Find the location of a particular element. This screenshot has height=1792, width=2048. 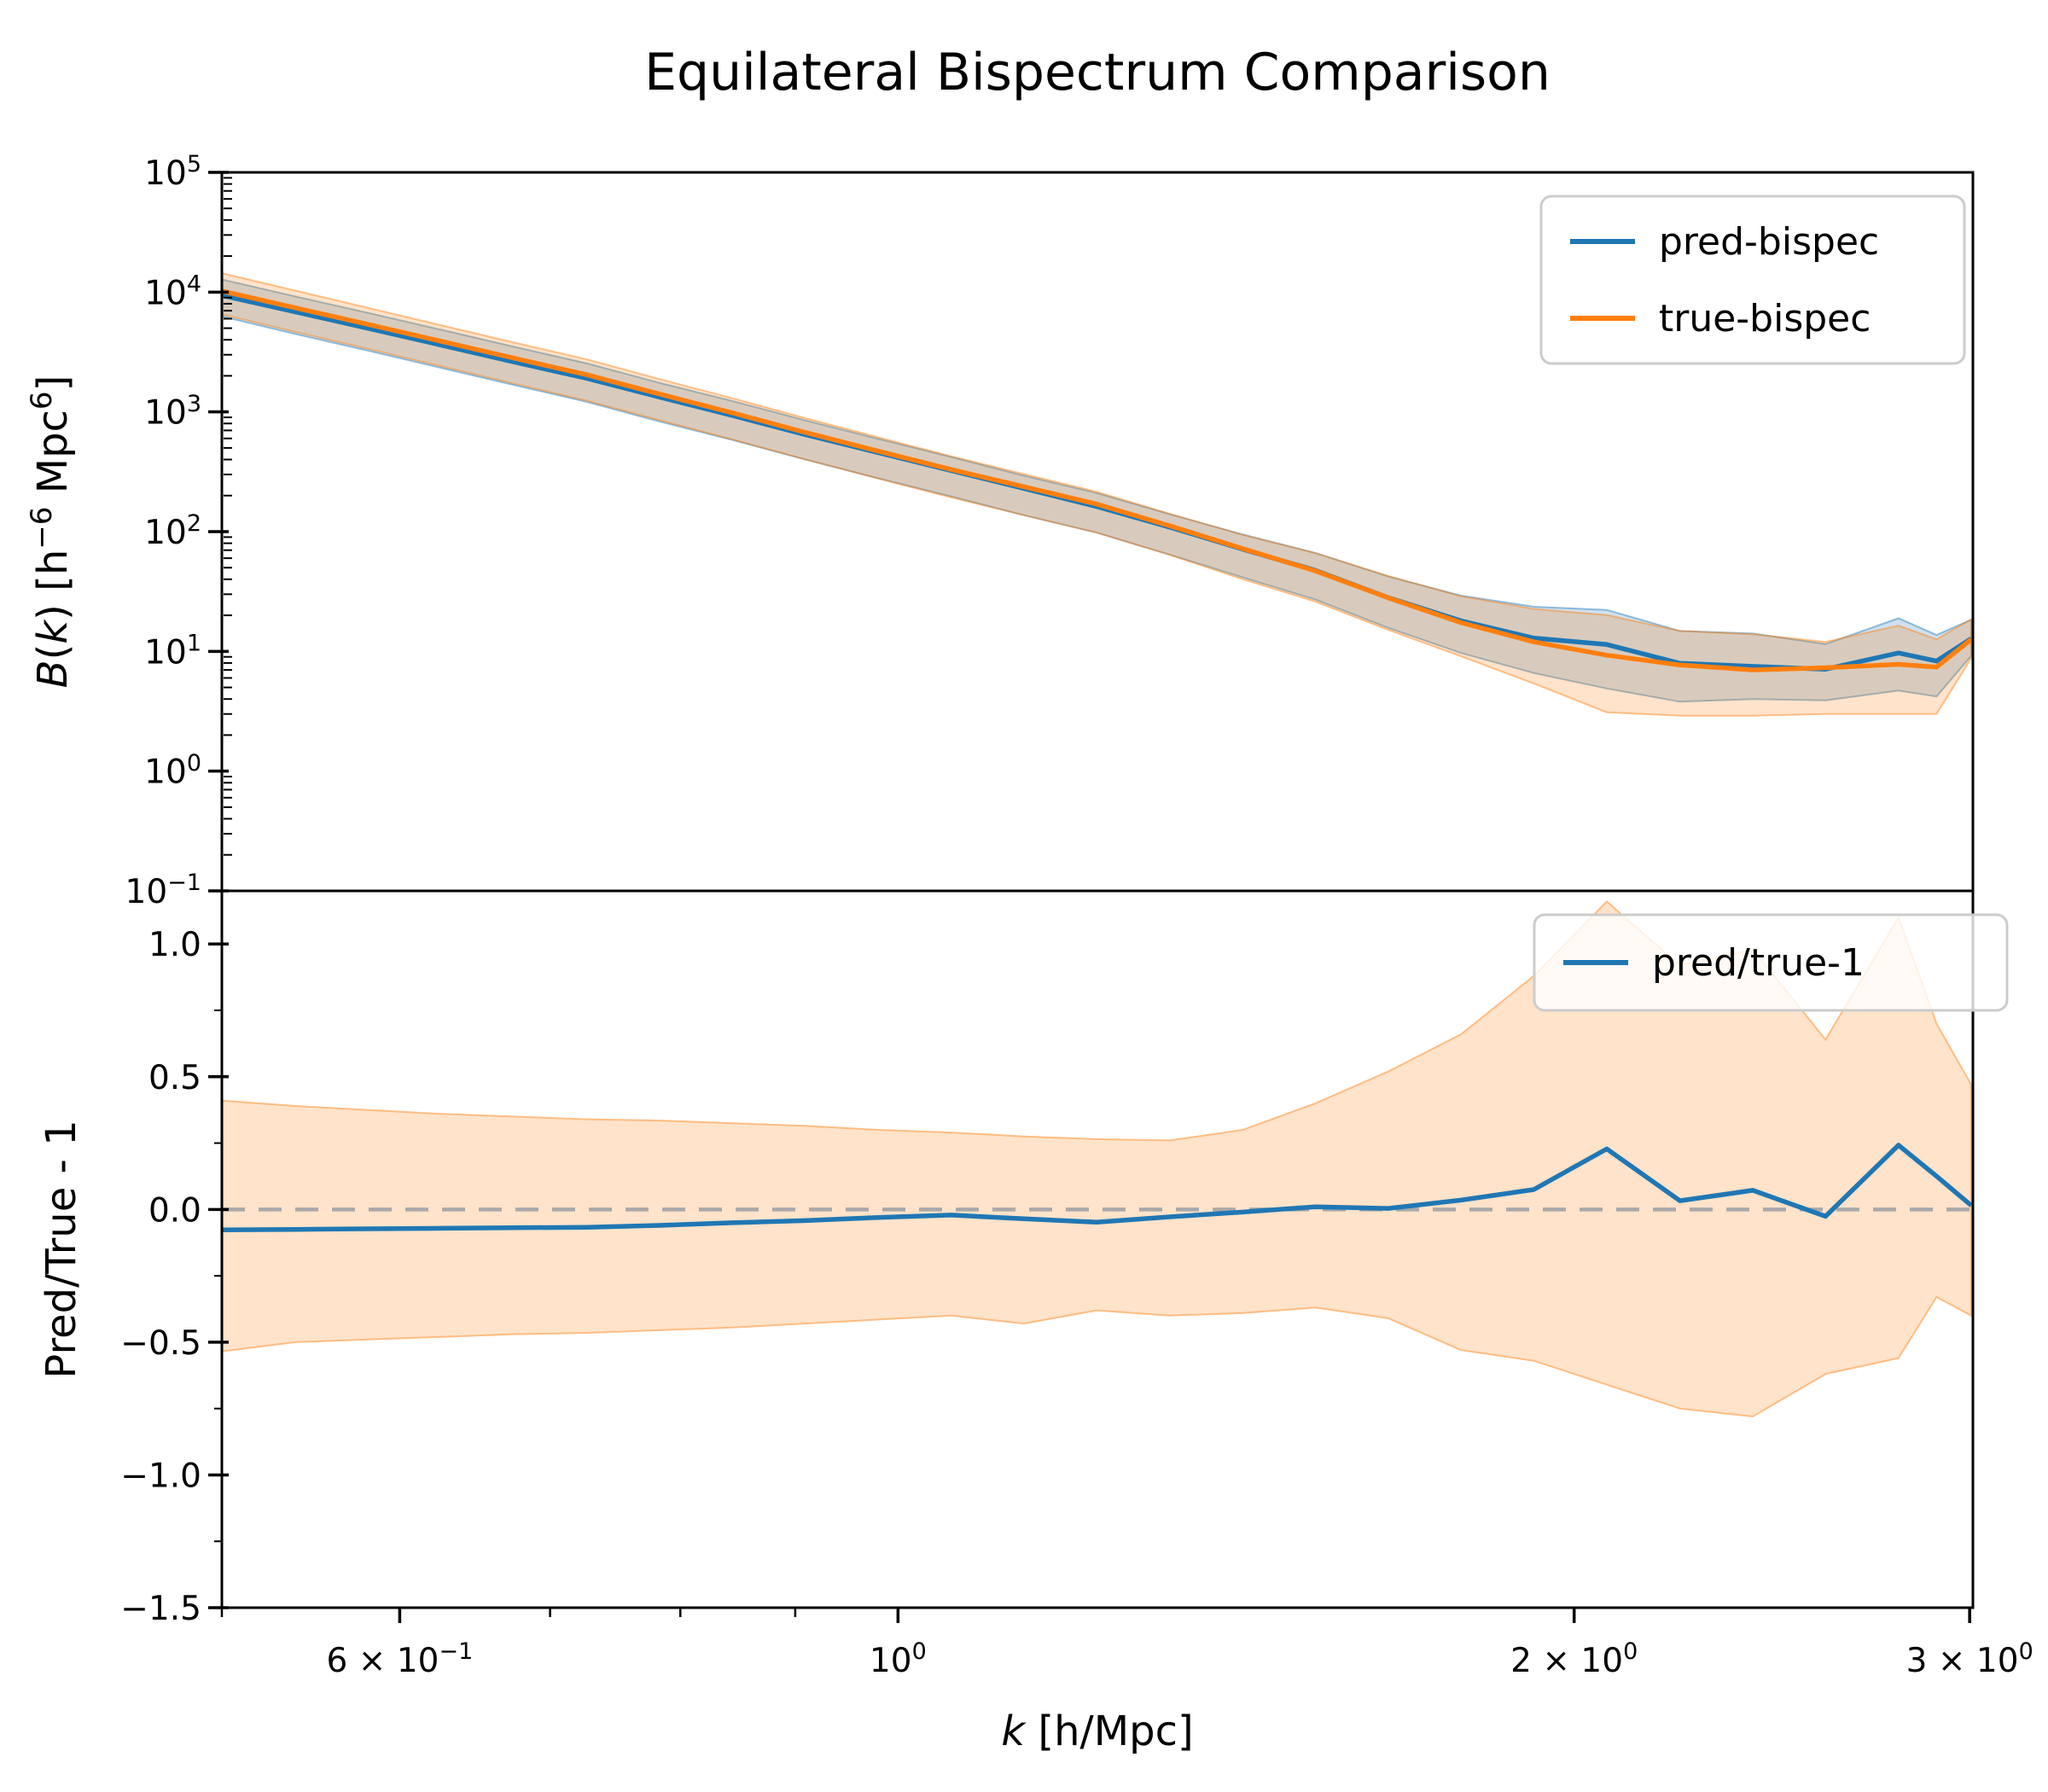

bottom-legend: pred/true-1 is located at coordinates (1771, 963).